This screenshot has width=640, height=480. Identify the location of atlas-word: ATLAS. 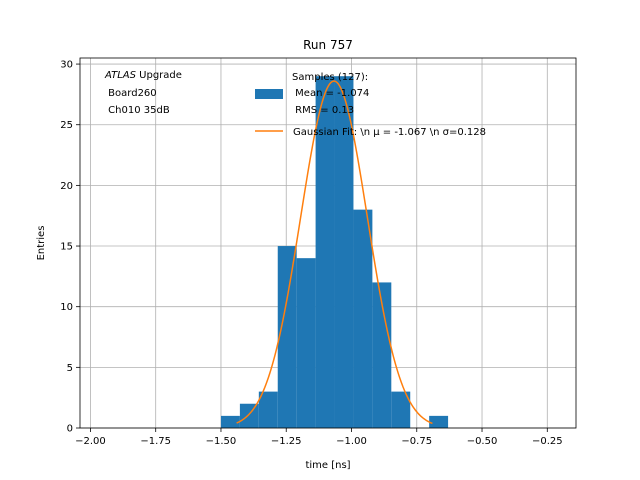
(120, 75).